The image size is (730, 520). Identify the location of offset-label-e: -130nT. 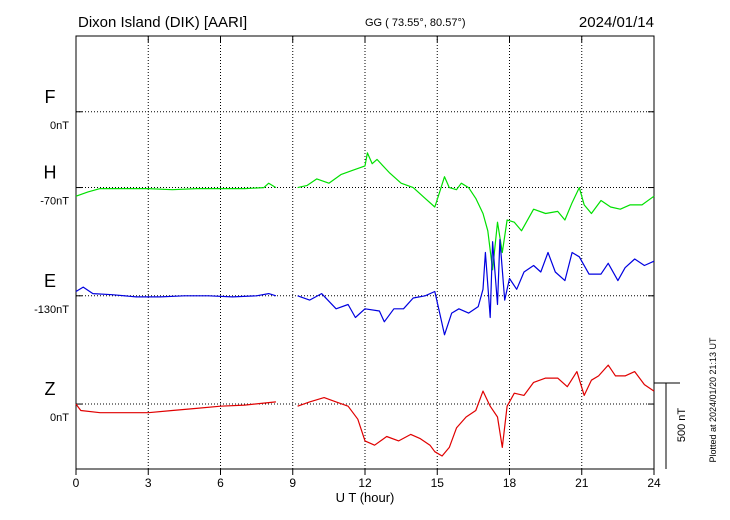
(51, 310).